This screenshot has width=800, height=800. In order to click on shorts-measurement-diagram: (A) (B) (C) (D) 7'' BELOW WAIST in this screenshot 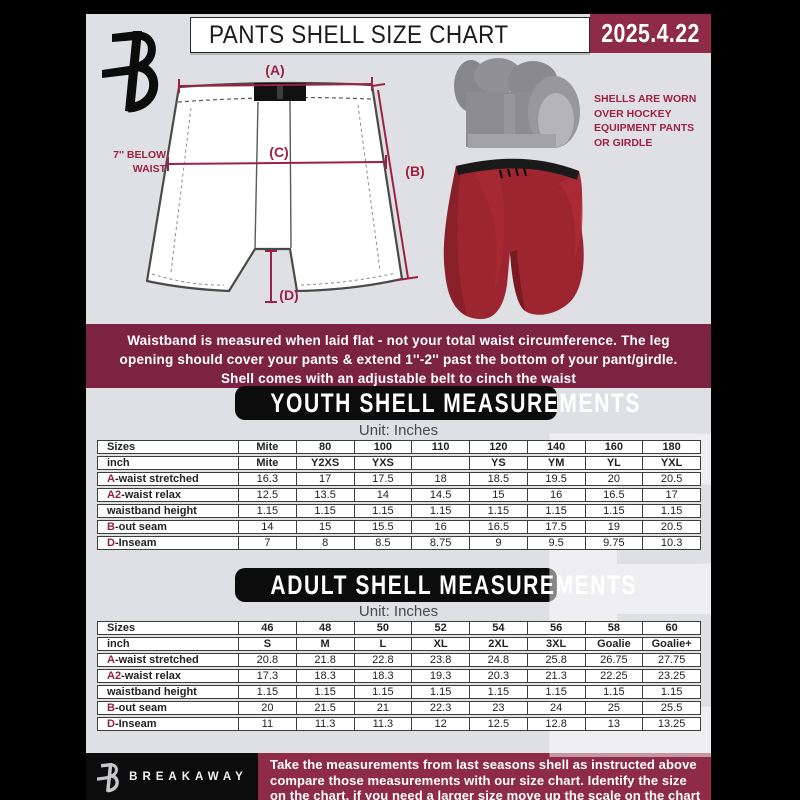, I will do `click(266, 189)`.